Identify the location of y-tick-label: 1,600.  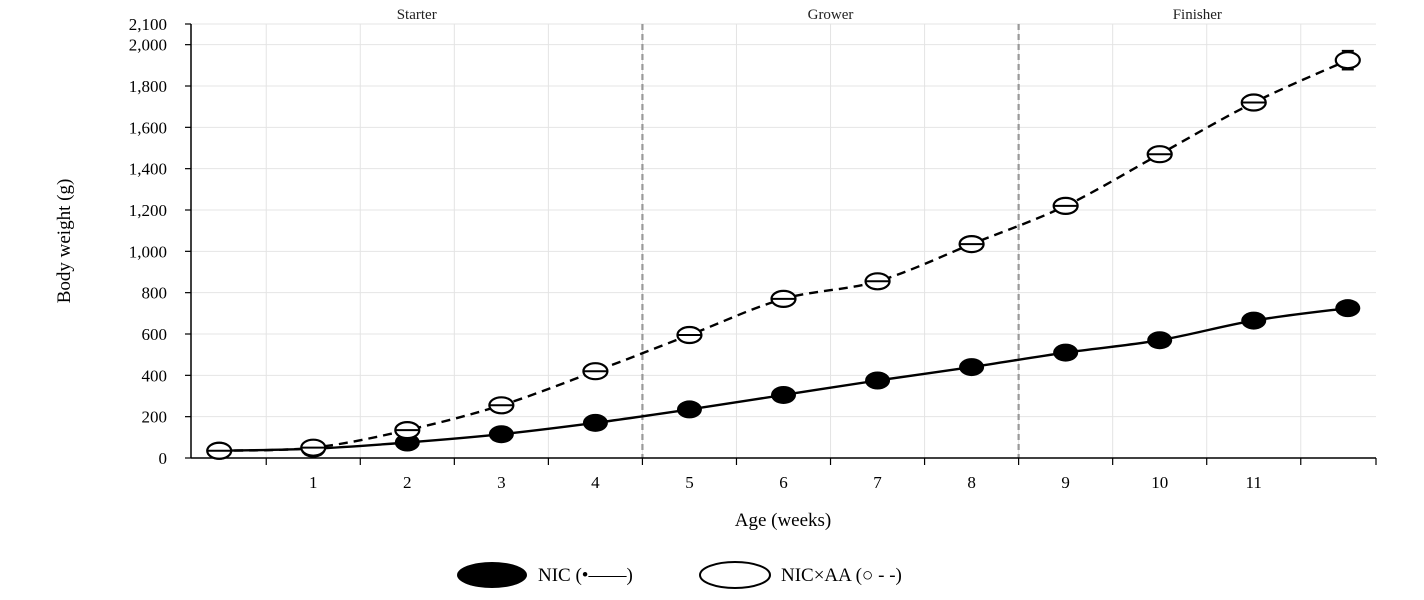
(148, 127).